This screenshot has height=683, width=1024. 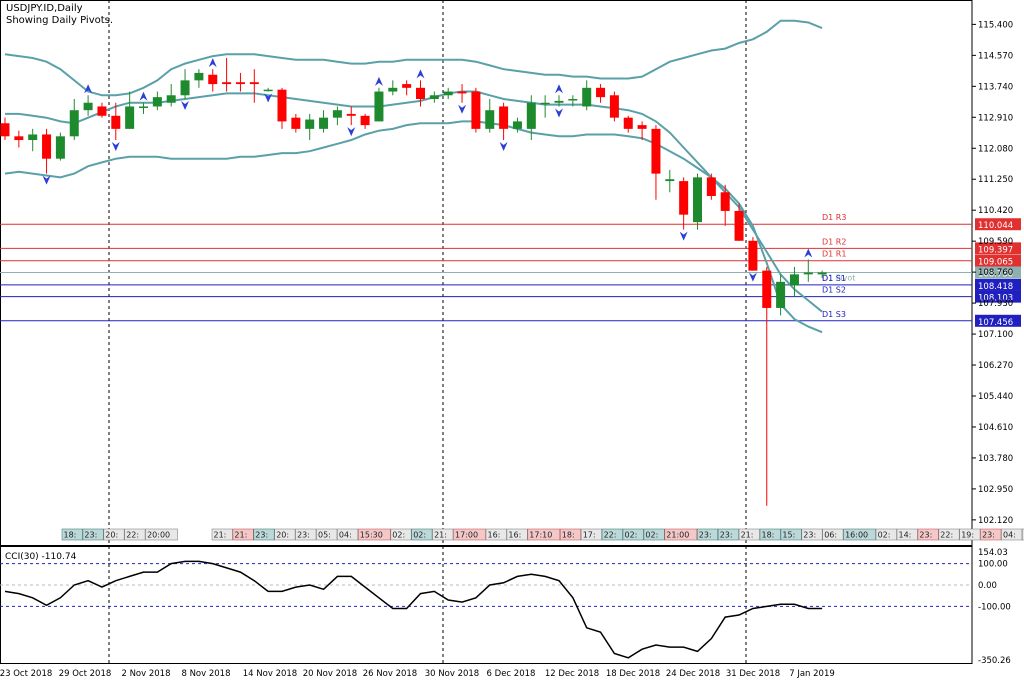 What do you see at coordinates (26, 674) in the screenshot?
I see `date-label-0: 23 Oct 2018` at bounding box center [26, 674].